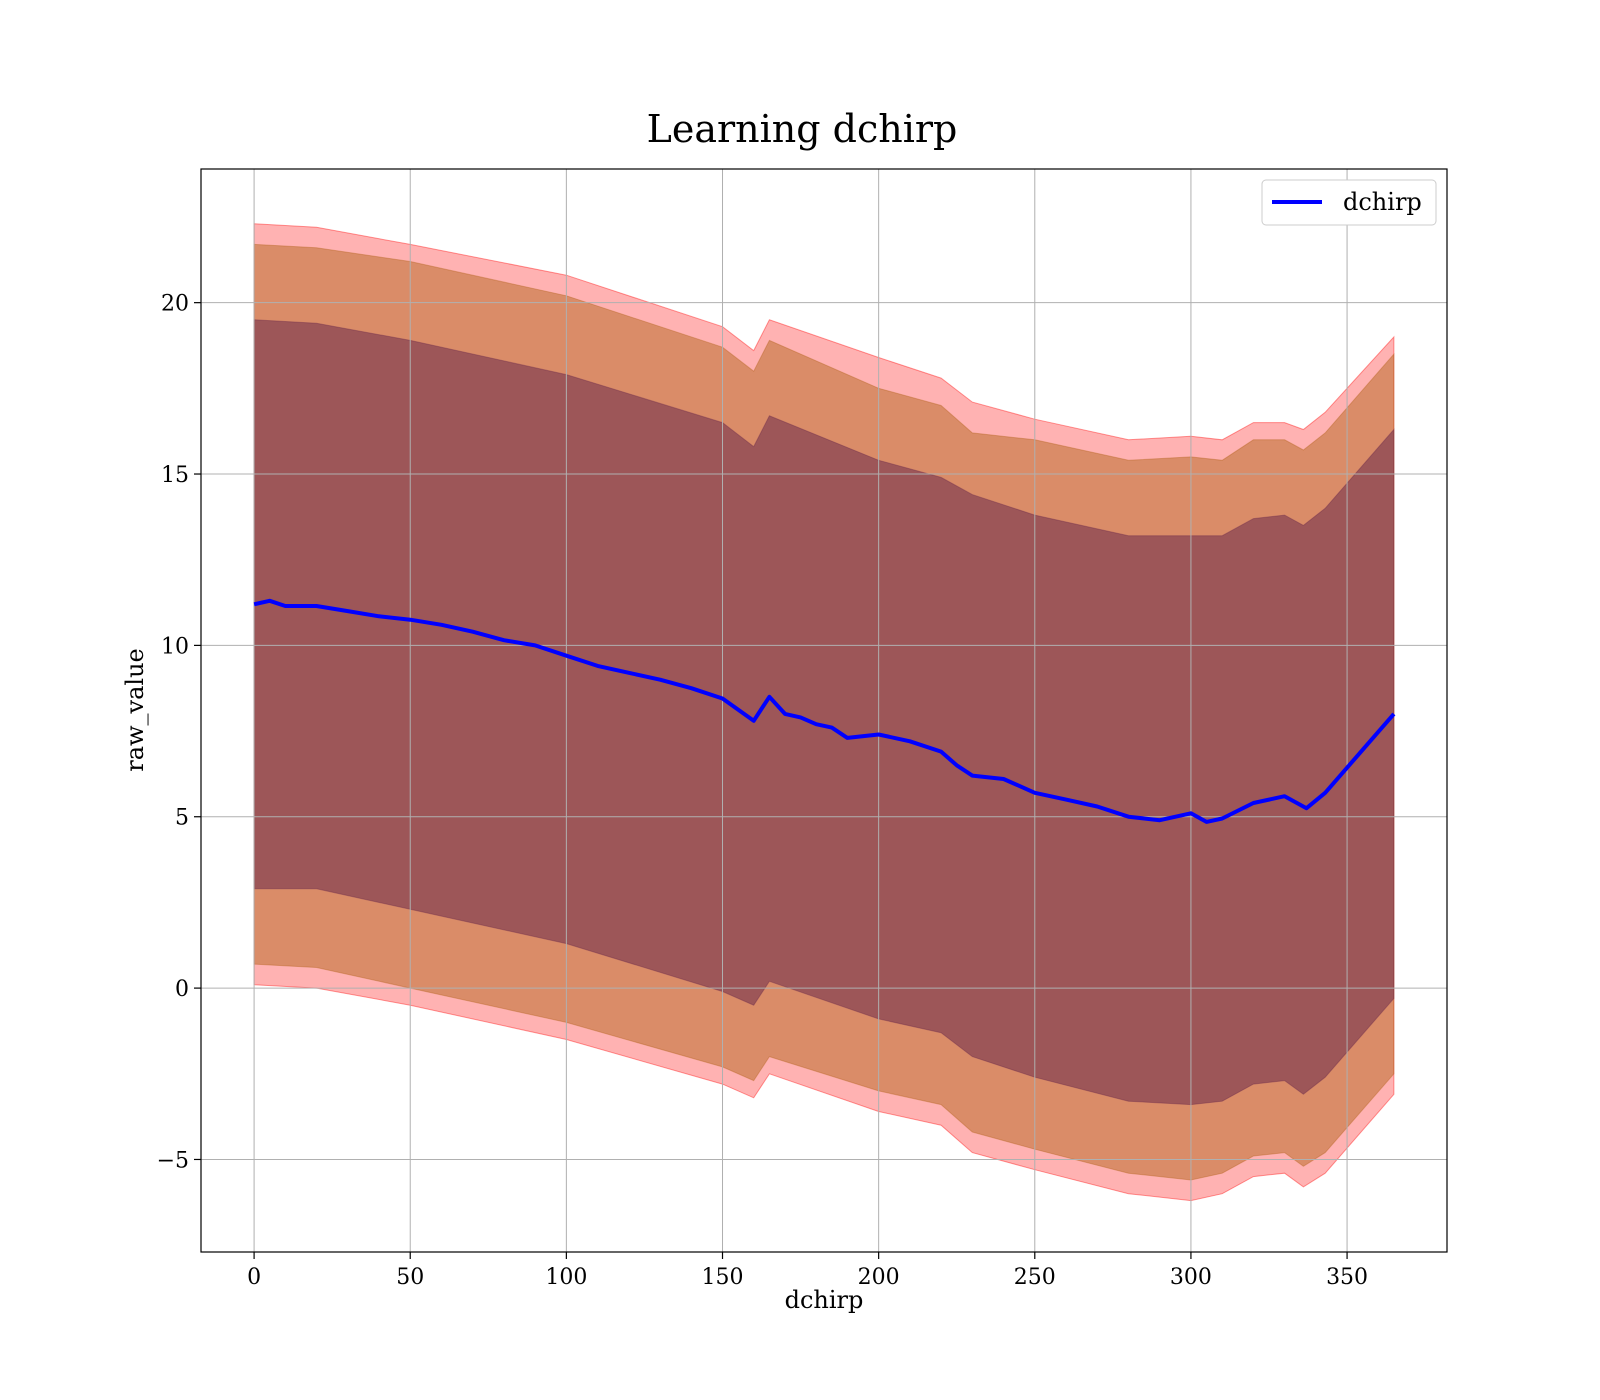 This screenshot has width=1600, height=1400. What do you see at coordinates (173, 1160) in the screenshot?
I see `y-tick-label: −5` at bounding box center [173, 1160].